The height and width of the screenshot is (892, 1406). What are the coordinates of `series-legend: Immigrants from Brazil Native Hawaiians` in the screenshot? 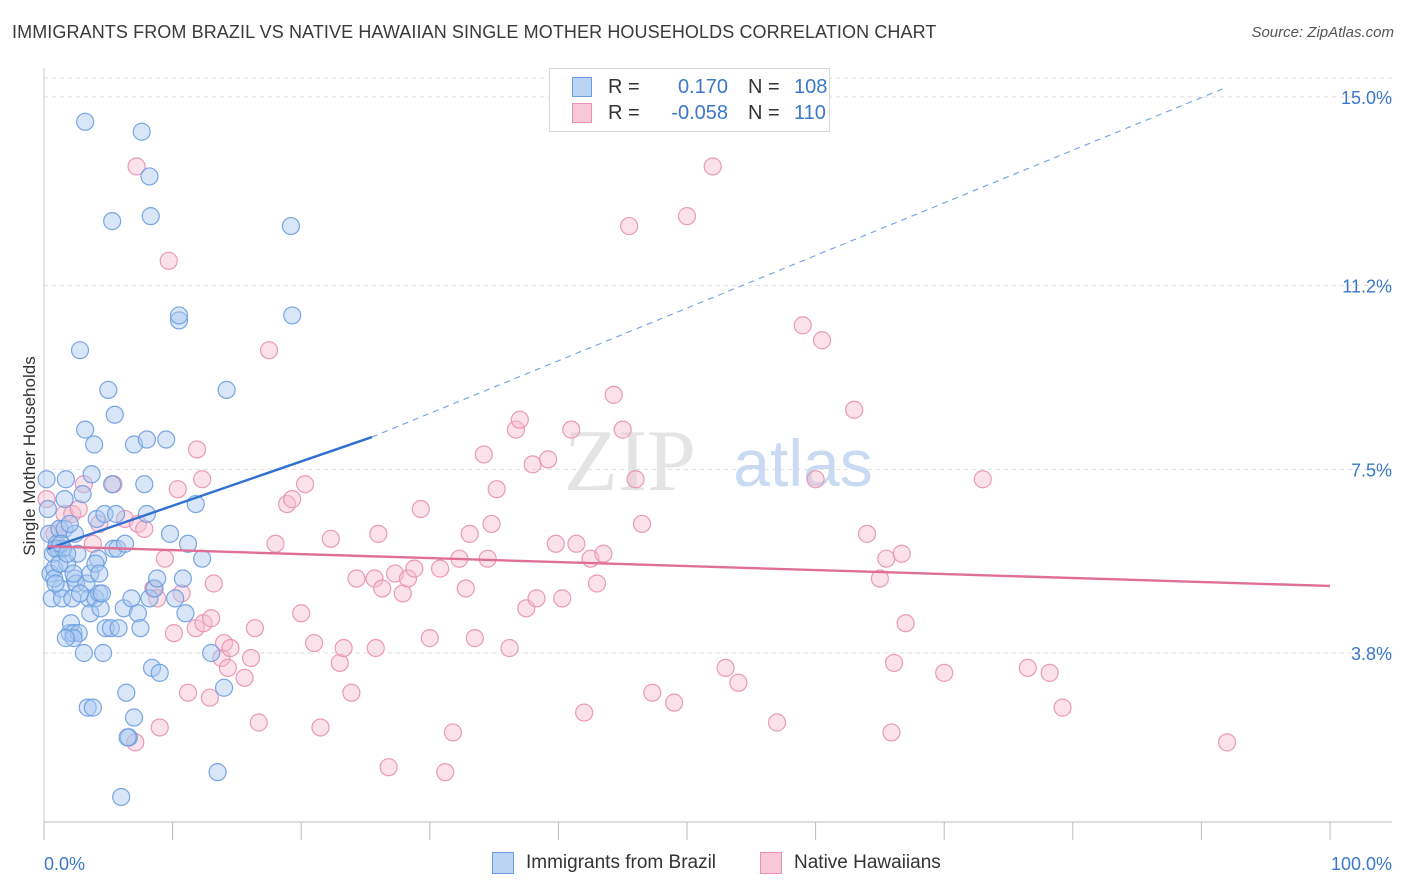 It's located at (703, 865).